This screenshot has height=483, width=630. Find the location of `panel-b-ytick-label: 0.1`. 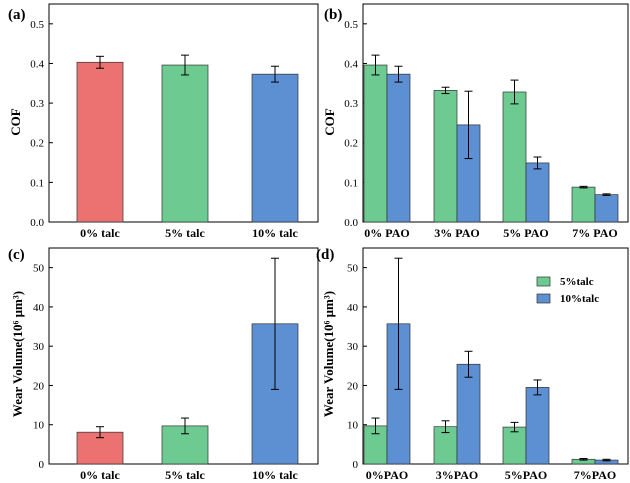

panel-b-ytick-label: 0.1 is located at coordinates (351, 183).